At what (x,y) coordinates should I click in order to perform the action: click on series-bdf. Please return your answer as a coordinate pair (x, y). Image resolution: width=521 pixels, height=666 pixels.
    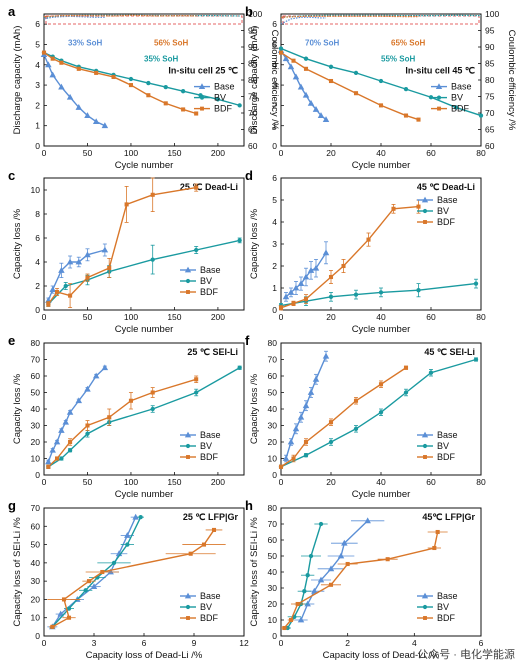
    Looking at the image, I should click on (120, 83).